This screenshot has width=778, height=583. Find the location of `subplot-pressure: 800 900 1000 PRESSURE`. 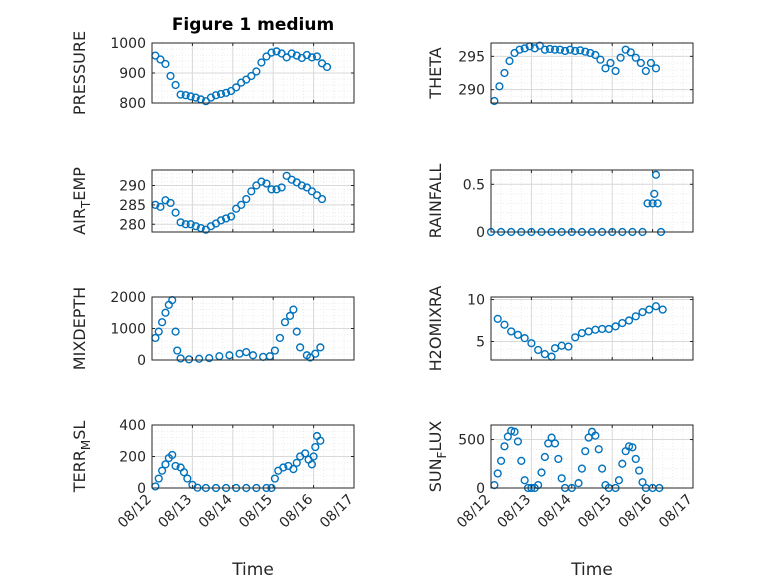

subplot-pressure: 800 900 1000 PRESSURE is located at coordinates (212, 73).